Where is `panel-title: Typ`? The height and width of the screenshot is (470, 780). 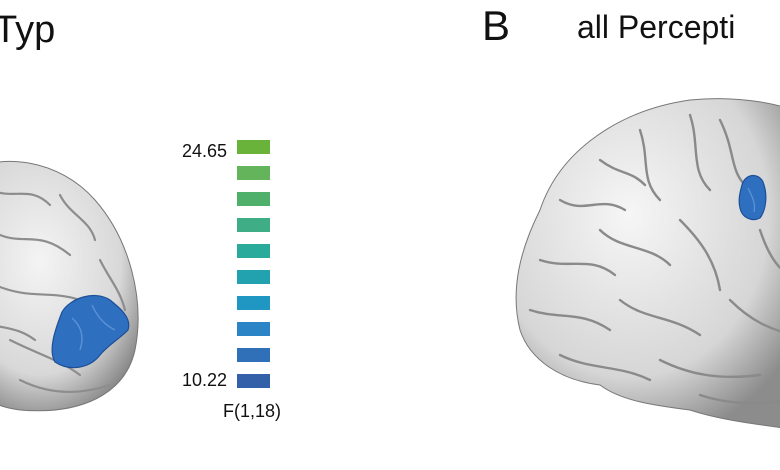 panel-title: Typ is located at coordinates (27, 30).